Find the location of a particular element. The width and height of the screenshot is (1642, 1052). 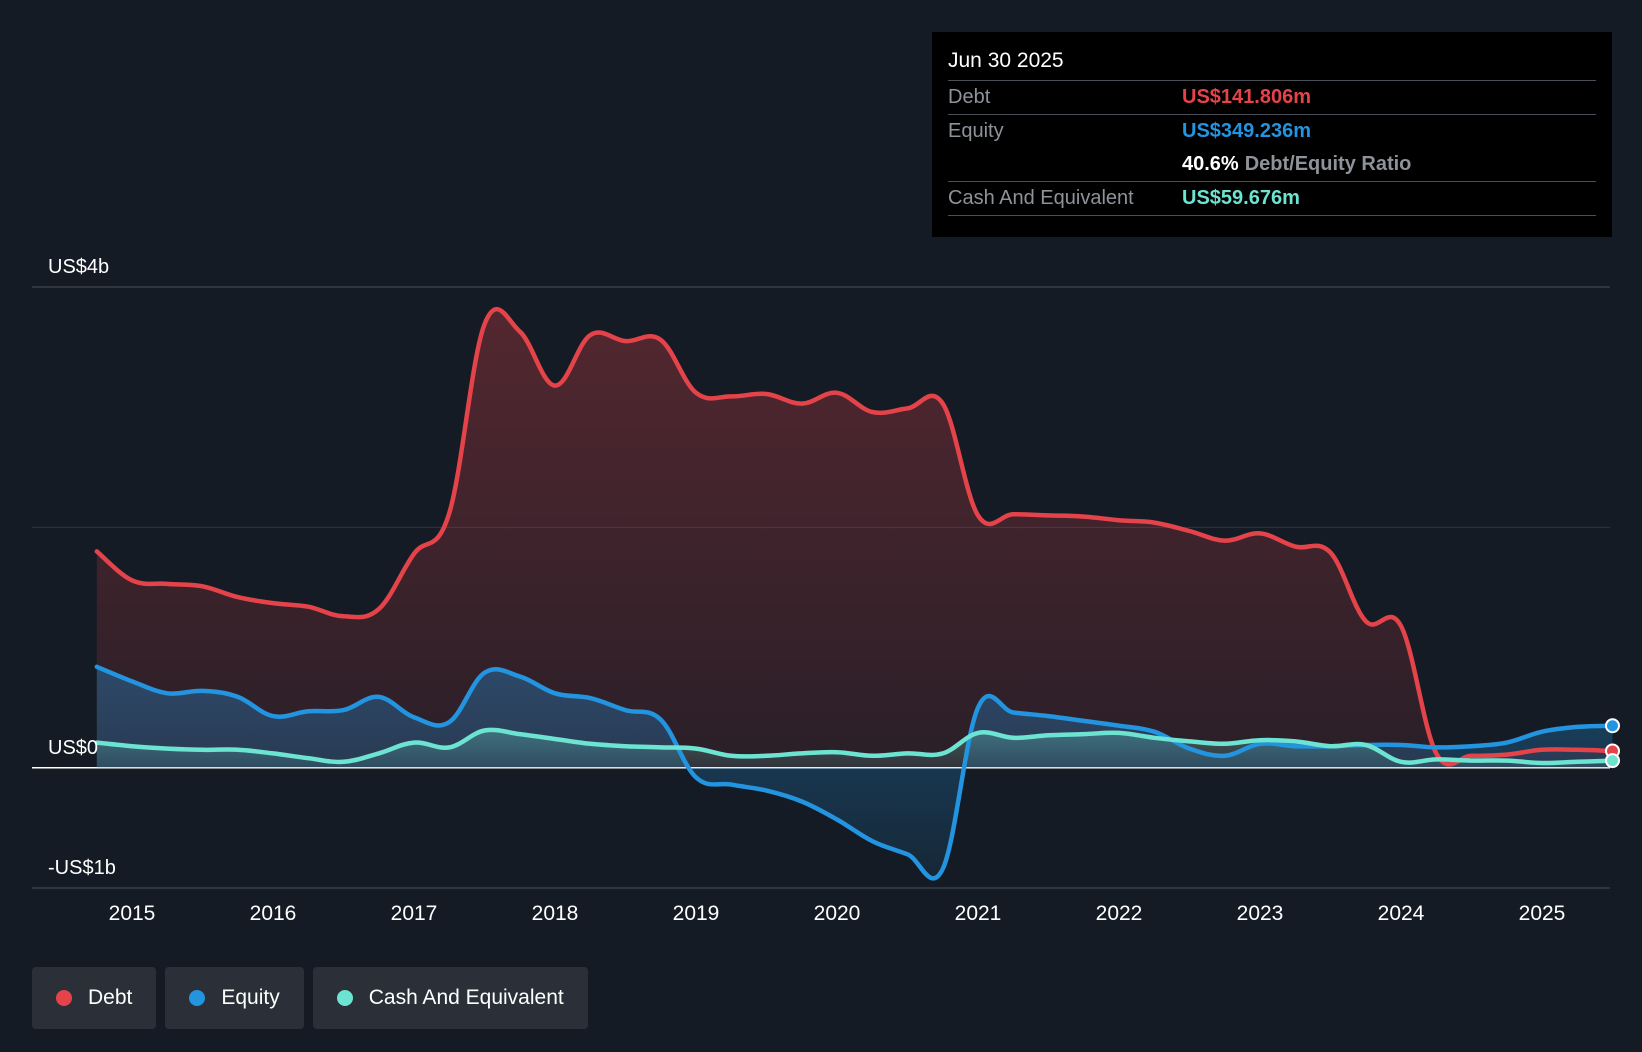

tooltip-cash-label: Cash And Equivalent is located at coordinates (1041, 198).